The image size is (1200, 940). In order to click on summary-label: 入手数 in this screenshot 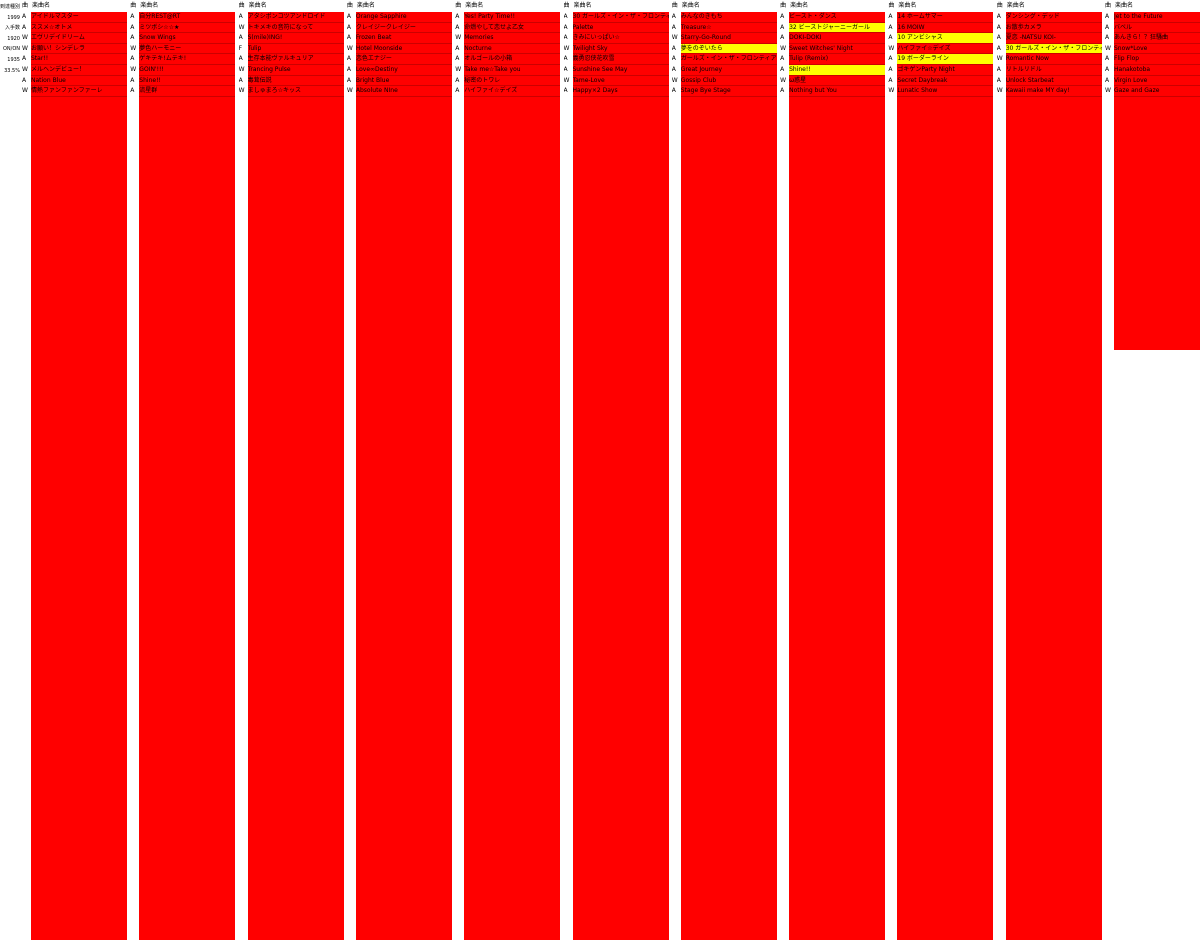, I will do `click(12, 28)`.